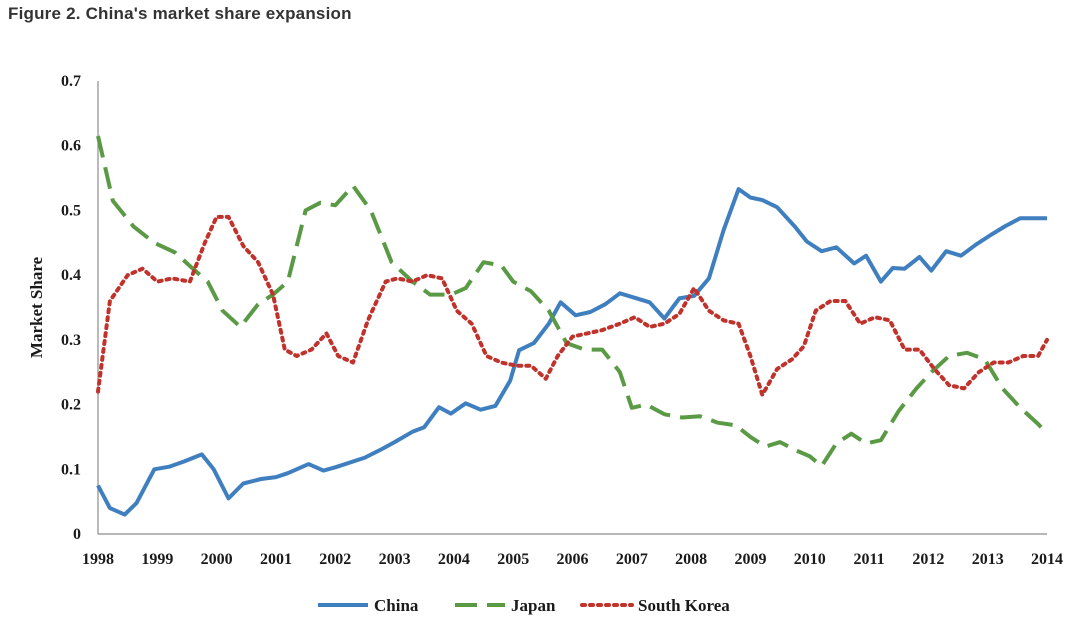  I want to click on x-tick-label: 2012, so click(928, 559).